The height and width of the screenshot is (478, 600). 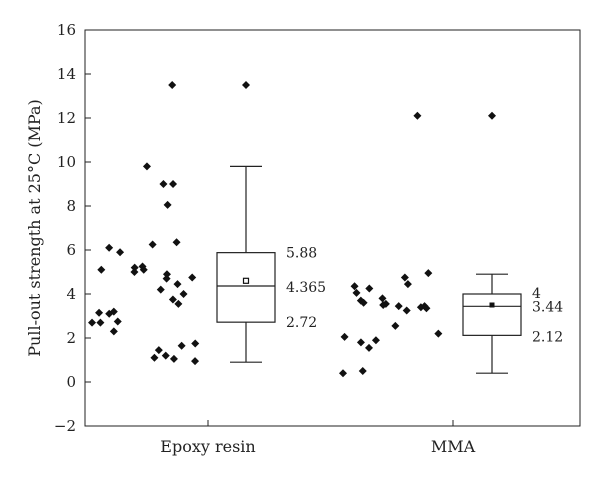 What do you see at coordinates (71, 338) in the screenshot?
I see `y-tick-label: 2` at bounding box center [71, 338].